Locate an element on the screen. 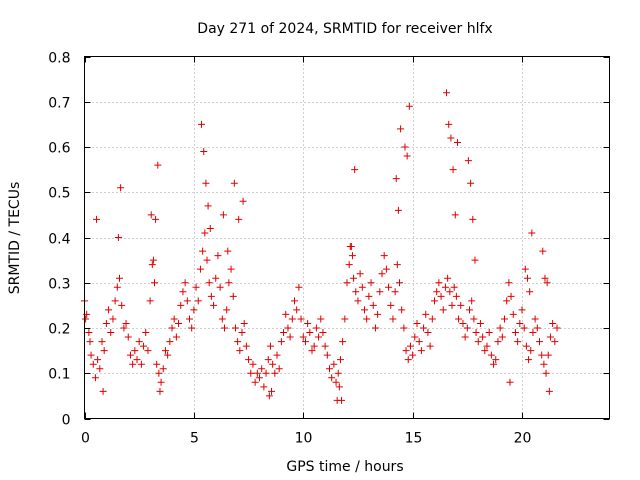 This screenshot has width=640, height=480. x-tick-label: 20 is located at coordinates (523, 439).